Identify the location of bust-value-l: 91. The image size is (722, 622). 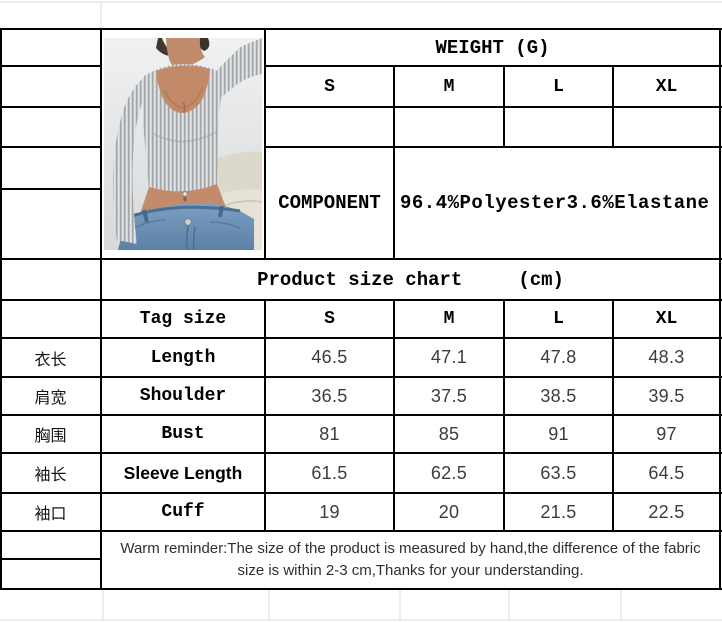
(558, 433).